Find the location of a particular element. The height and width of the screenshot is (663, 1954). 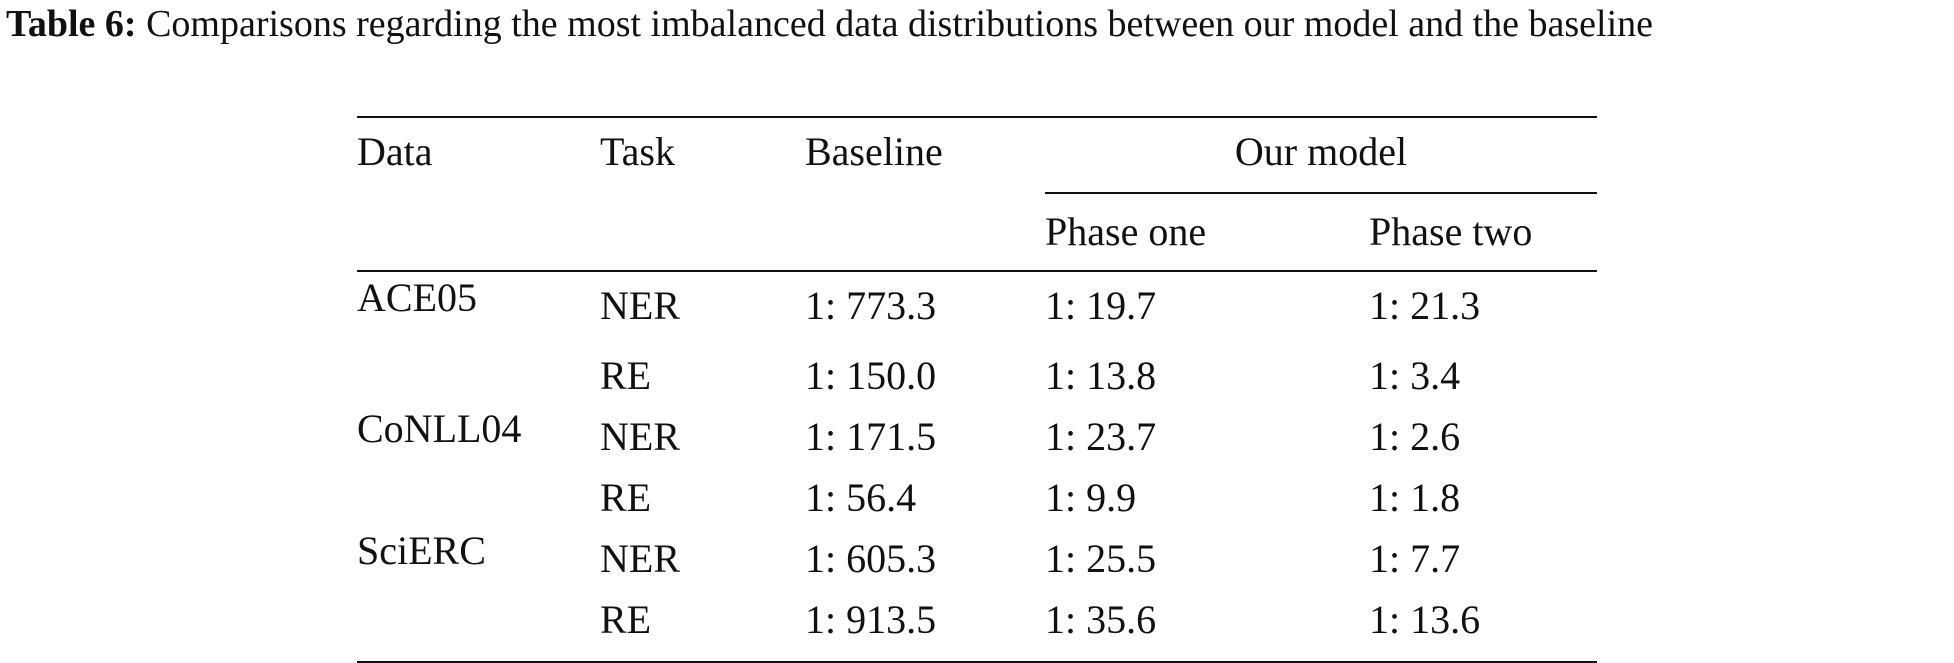

cell-phase-one: 1: 35.6 is located at coordinates (1207, 626).